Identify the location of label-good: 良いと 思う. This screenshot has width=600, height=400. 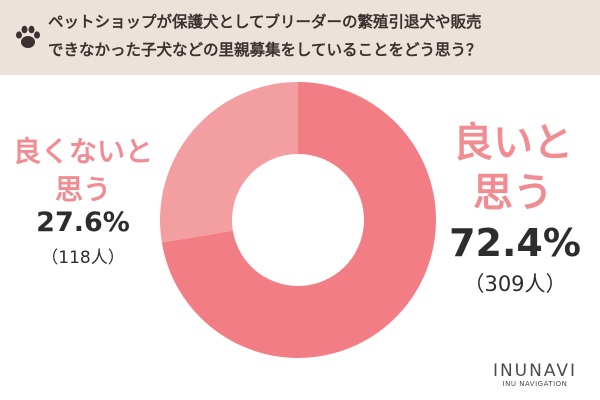
(513, 168).